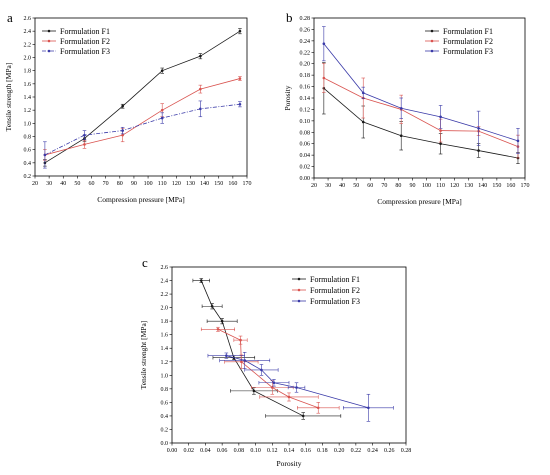 This screenshot has height=475, width=550. What do you see at coordinates (305, 42) in the screenshot?
I see `y-tick-label: 0.24` at bounding box center [305, 42].